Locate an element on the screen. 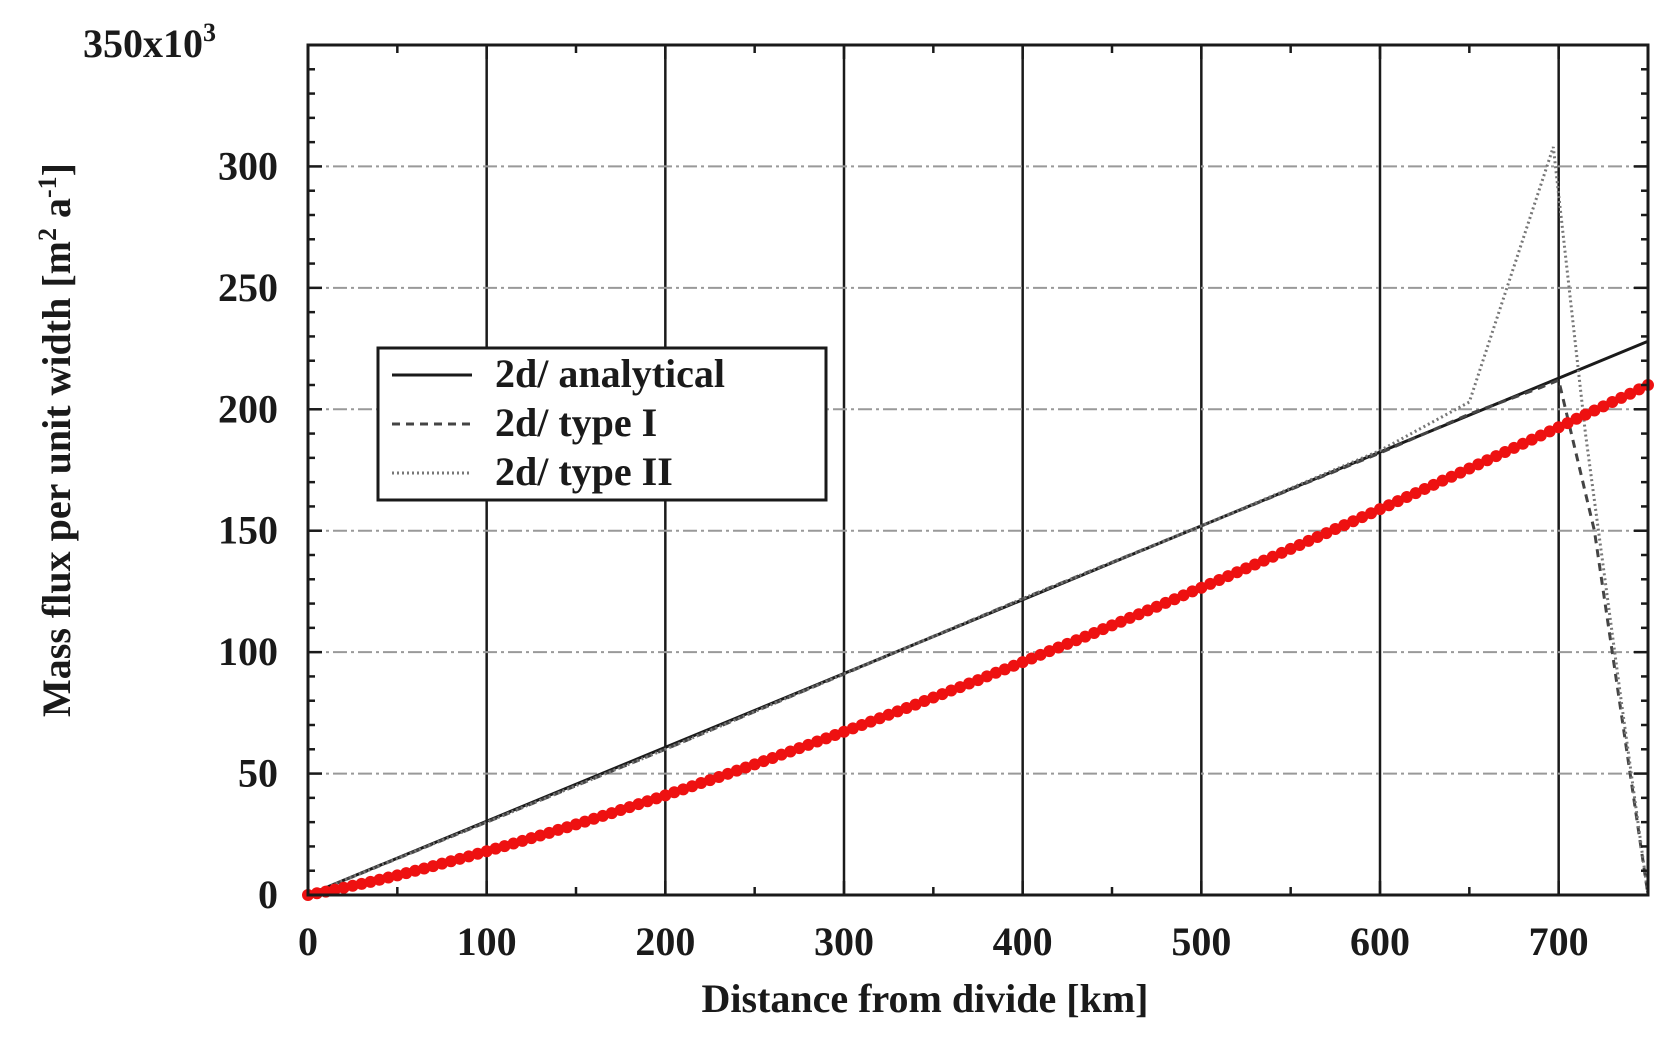 This screenshot has width=1667, height=1042. y-tick-label: 300 is located at coordinates (248, 165).